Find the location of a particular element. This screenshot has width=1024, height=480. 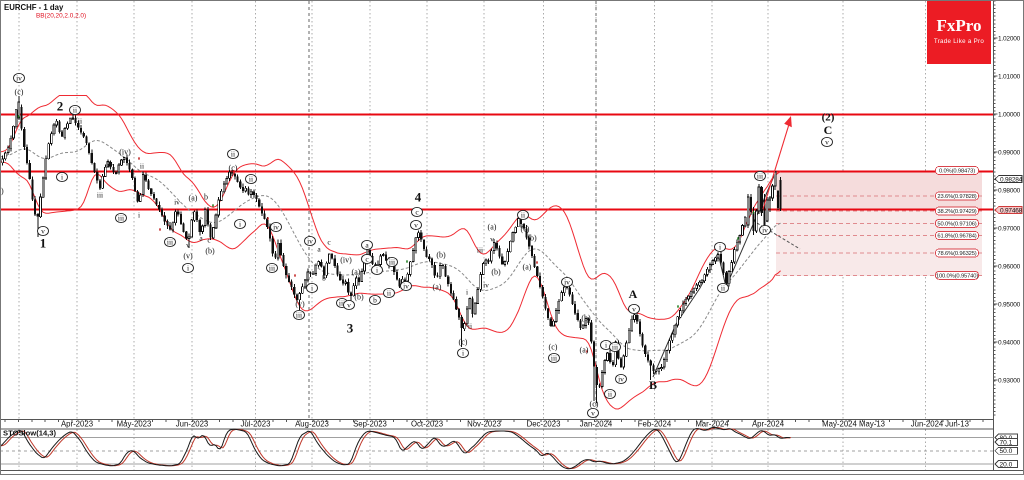

svg-text: 70.1 is located at coordinates (1006, 442).